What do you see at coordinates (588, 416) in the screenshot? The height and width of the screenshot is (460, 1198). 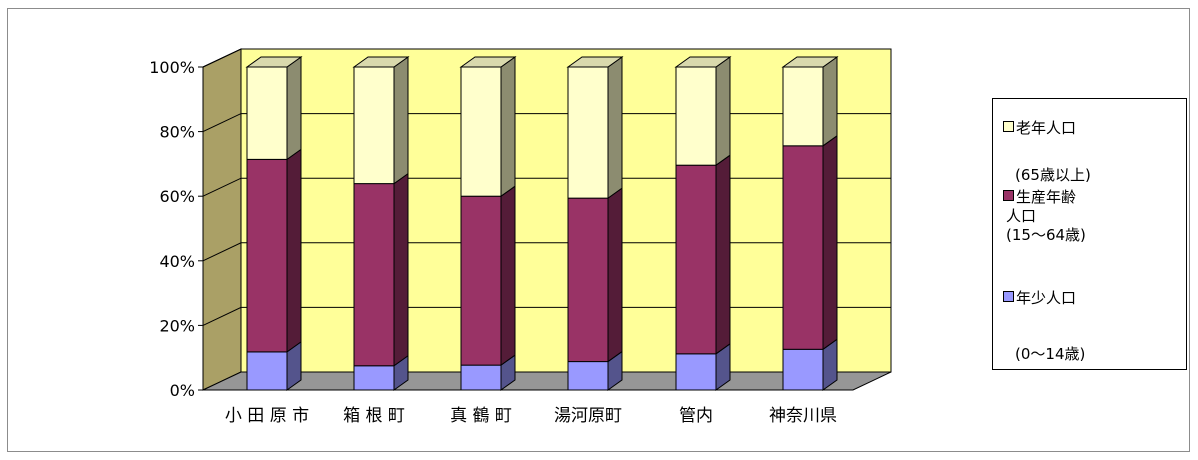 I see `x-category-label: 湯河原町` at bounding box center [588, 416].